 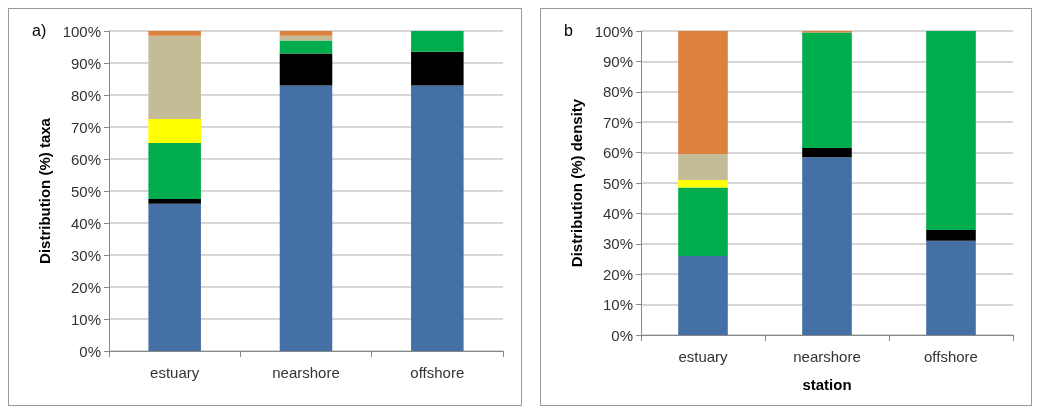 What do you see at coordinates (827, 384) in the screenshot?
I see `x-axis-title: station` at bounding box center [827, 384].